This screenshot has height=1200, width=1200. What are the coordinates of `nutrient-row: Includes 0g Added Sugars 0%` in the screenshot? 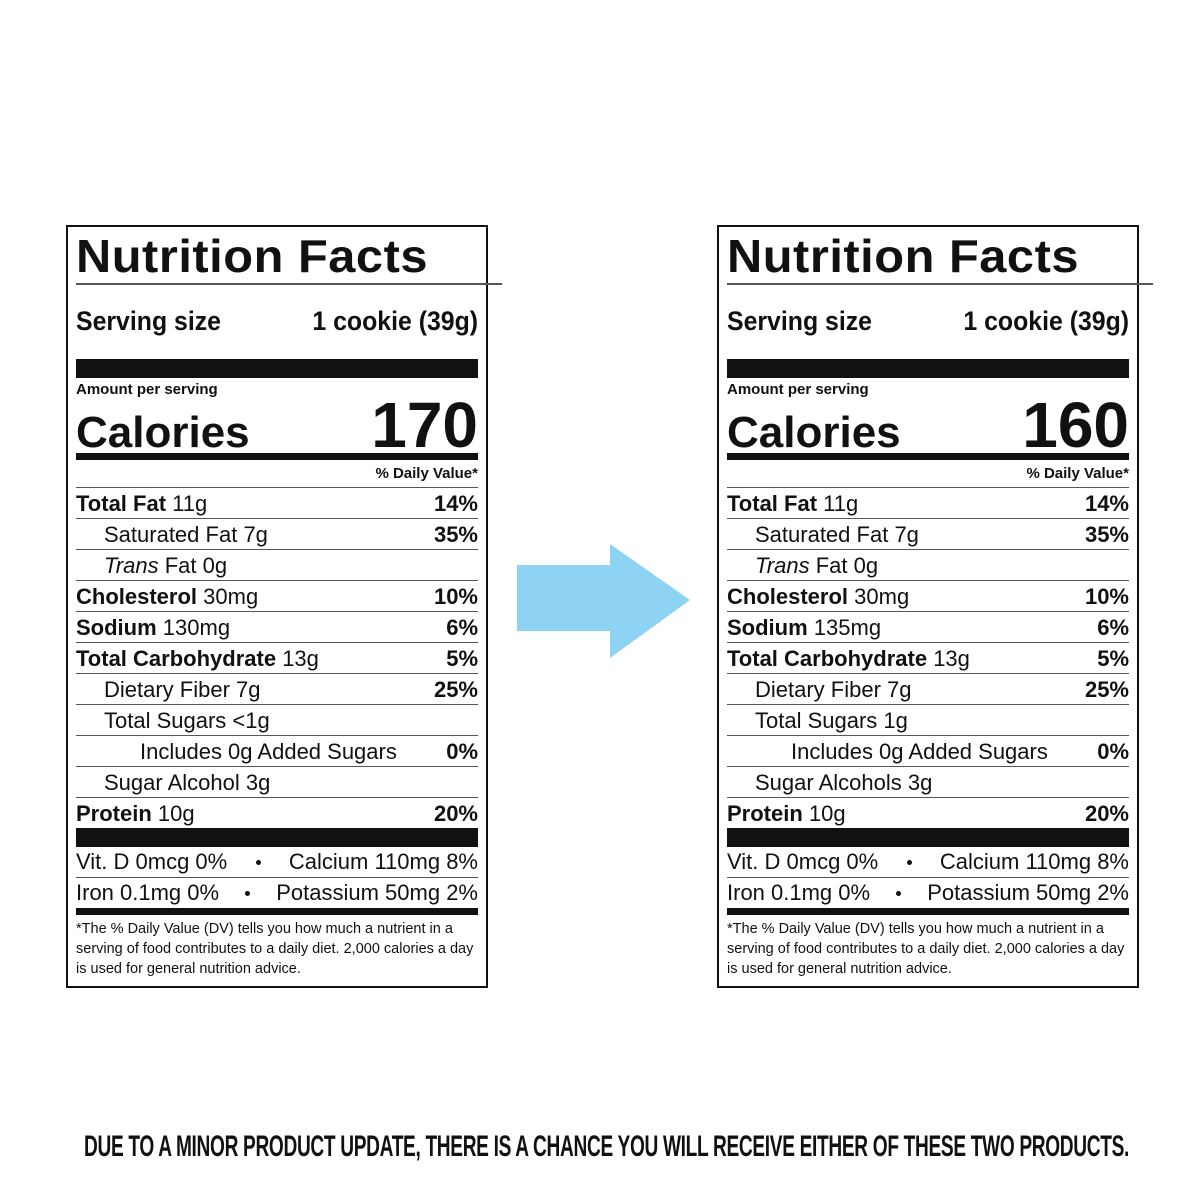 It's located at (277, 751).